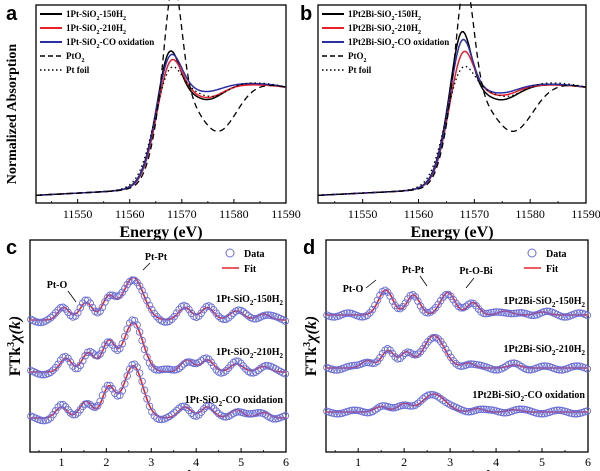 Image resolution: width=600 pixels, height=471 pixels. I want to click on legend-entry: 1Pt-SiO2-CO oxidation, so click(110, 43).